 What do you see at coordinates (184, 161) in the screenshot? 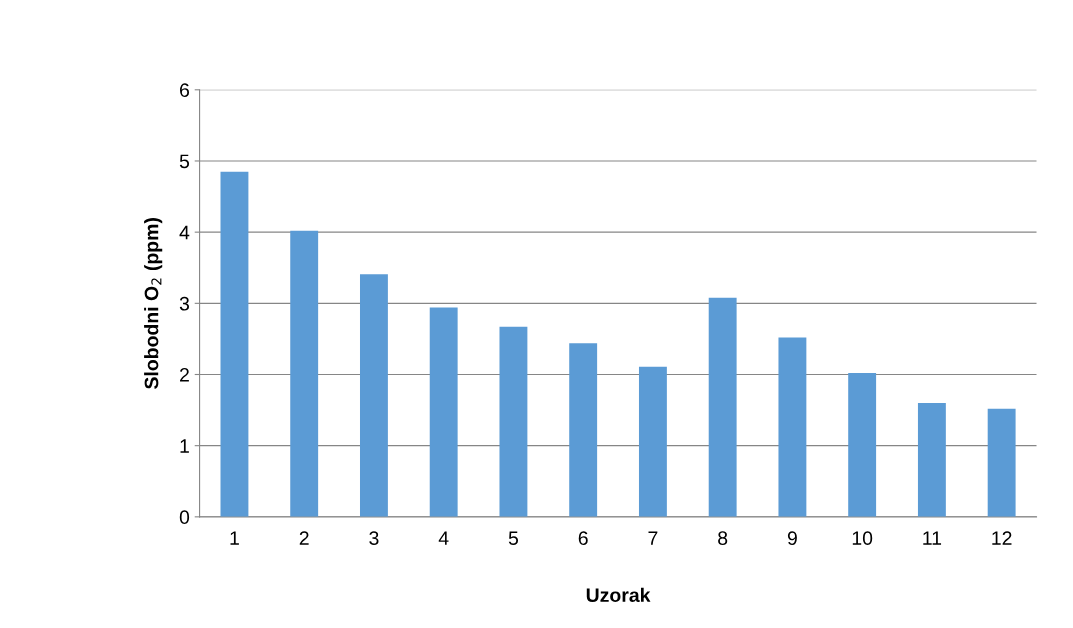
I see `y-tick-label: 5` at bounding box center [184, 161].